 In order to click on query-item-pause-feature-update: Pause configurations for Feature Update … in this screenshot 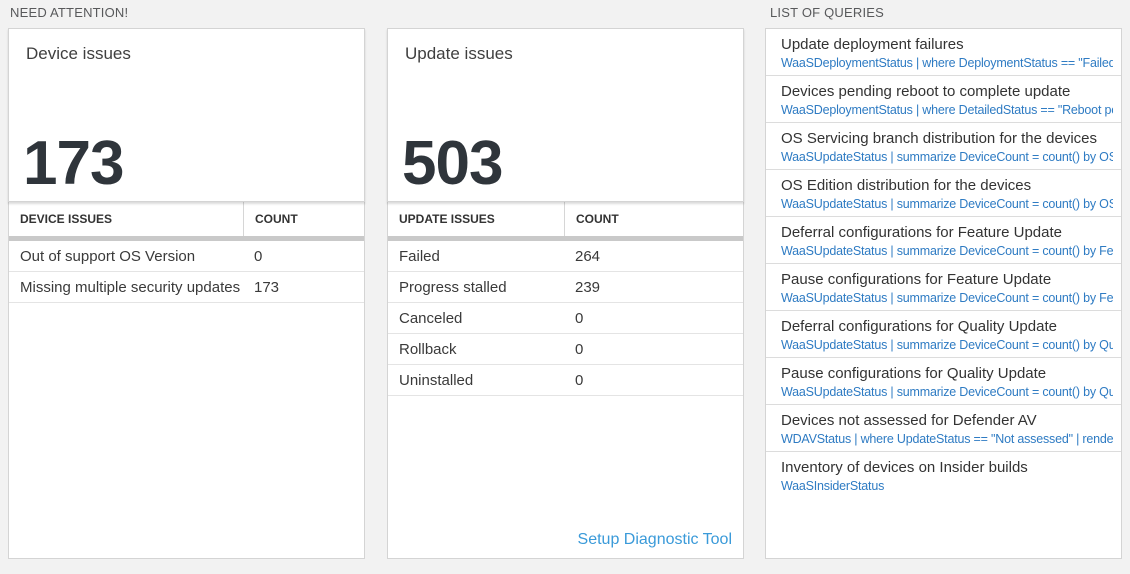, I will do `click(943, 287)`.